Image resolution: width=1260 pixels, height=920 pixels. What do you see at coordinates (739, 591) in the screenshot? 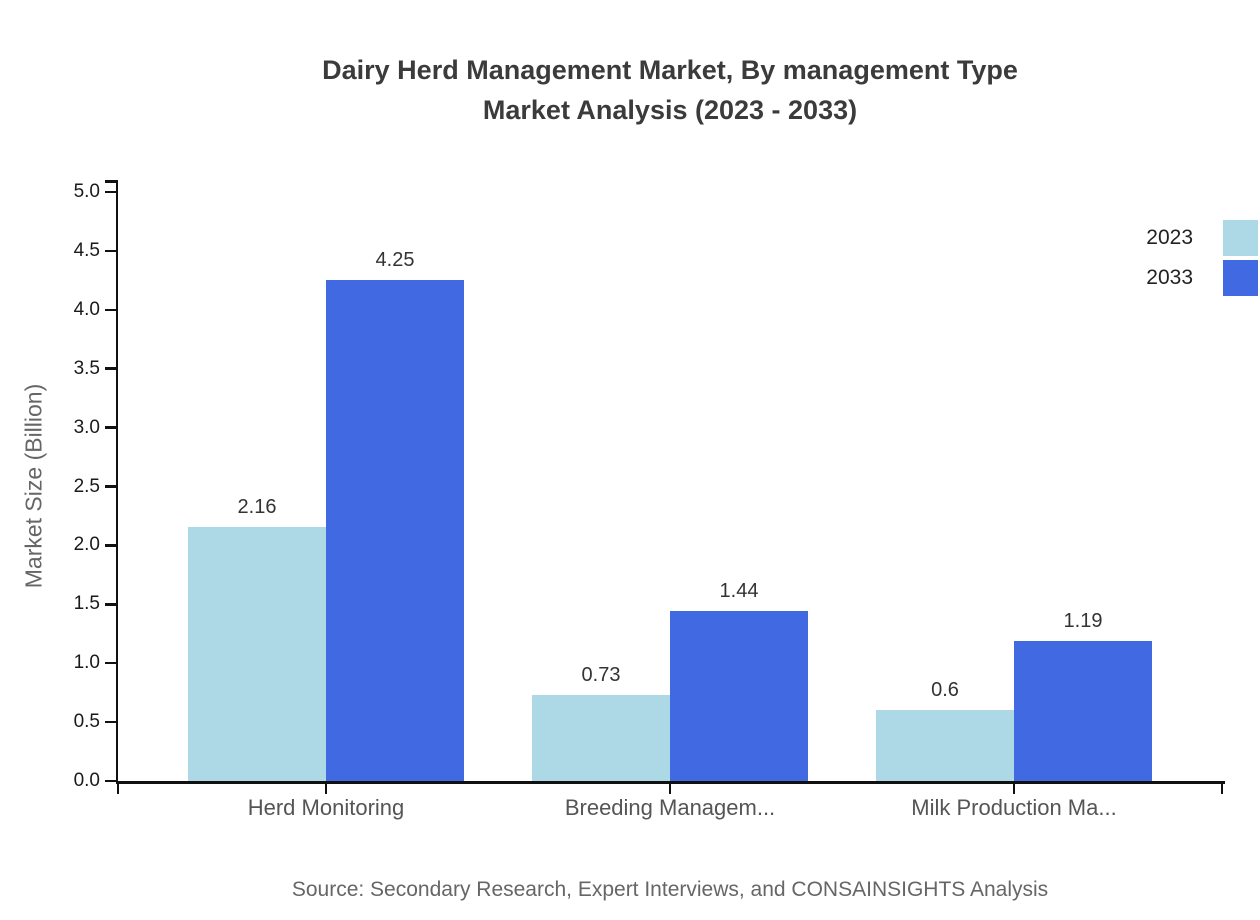
I see `value-label-2033: 1.44` at bounding box center [739, 591].